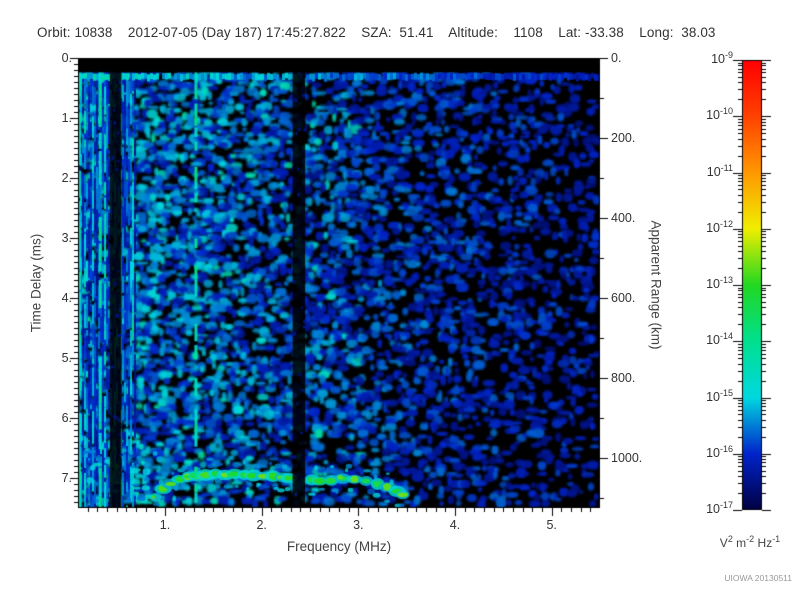  What do you see at coordinates (719, 451) in the screenshot?
I see `colorbar-tick-label: 10-16` at bounding box center [719, 451].